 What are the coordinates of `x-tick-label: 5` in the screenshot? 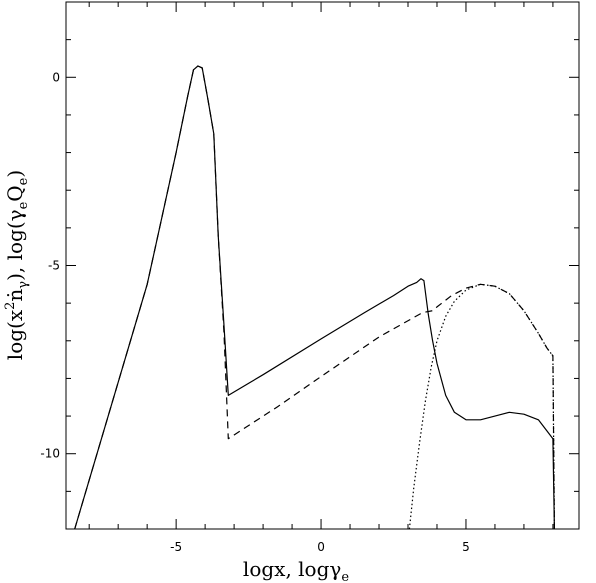 It's located at (466, 547).